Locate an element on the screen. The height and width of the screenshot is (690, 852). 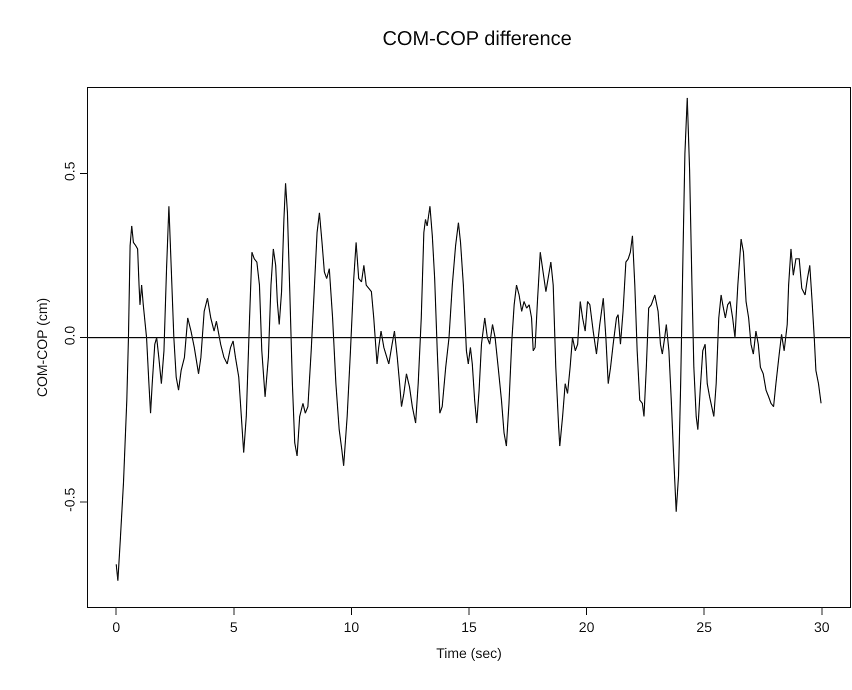
x-tick-label: 30 is located at coordinates (822, 626).